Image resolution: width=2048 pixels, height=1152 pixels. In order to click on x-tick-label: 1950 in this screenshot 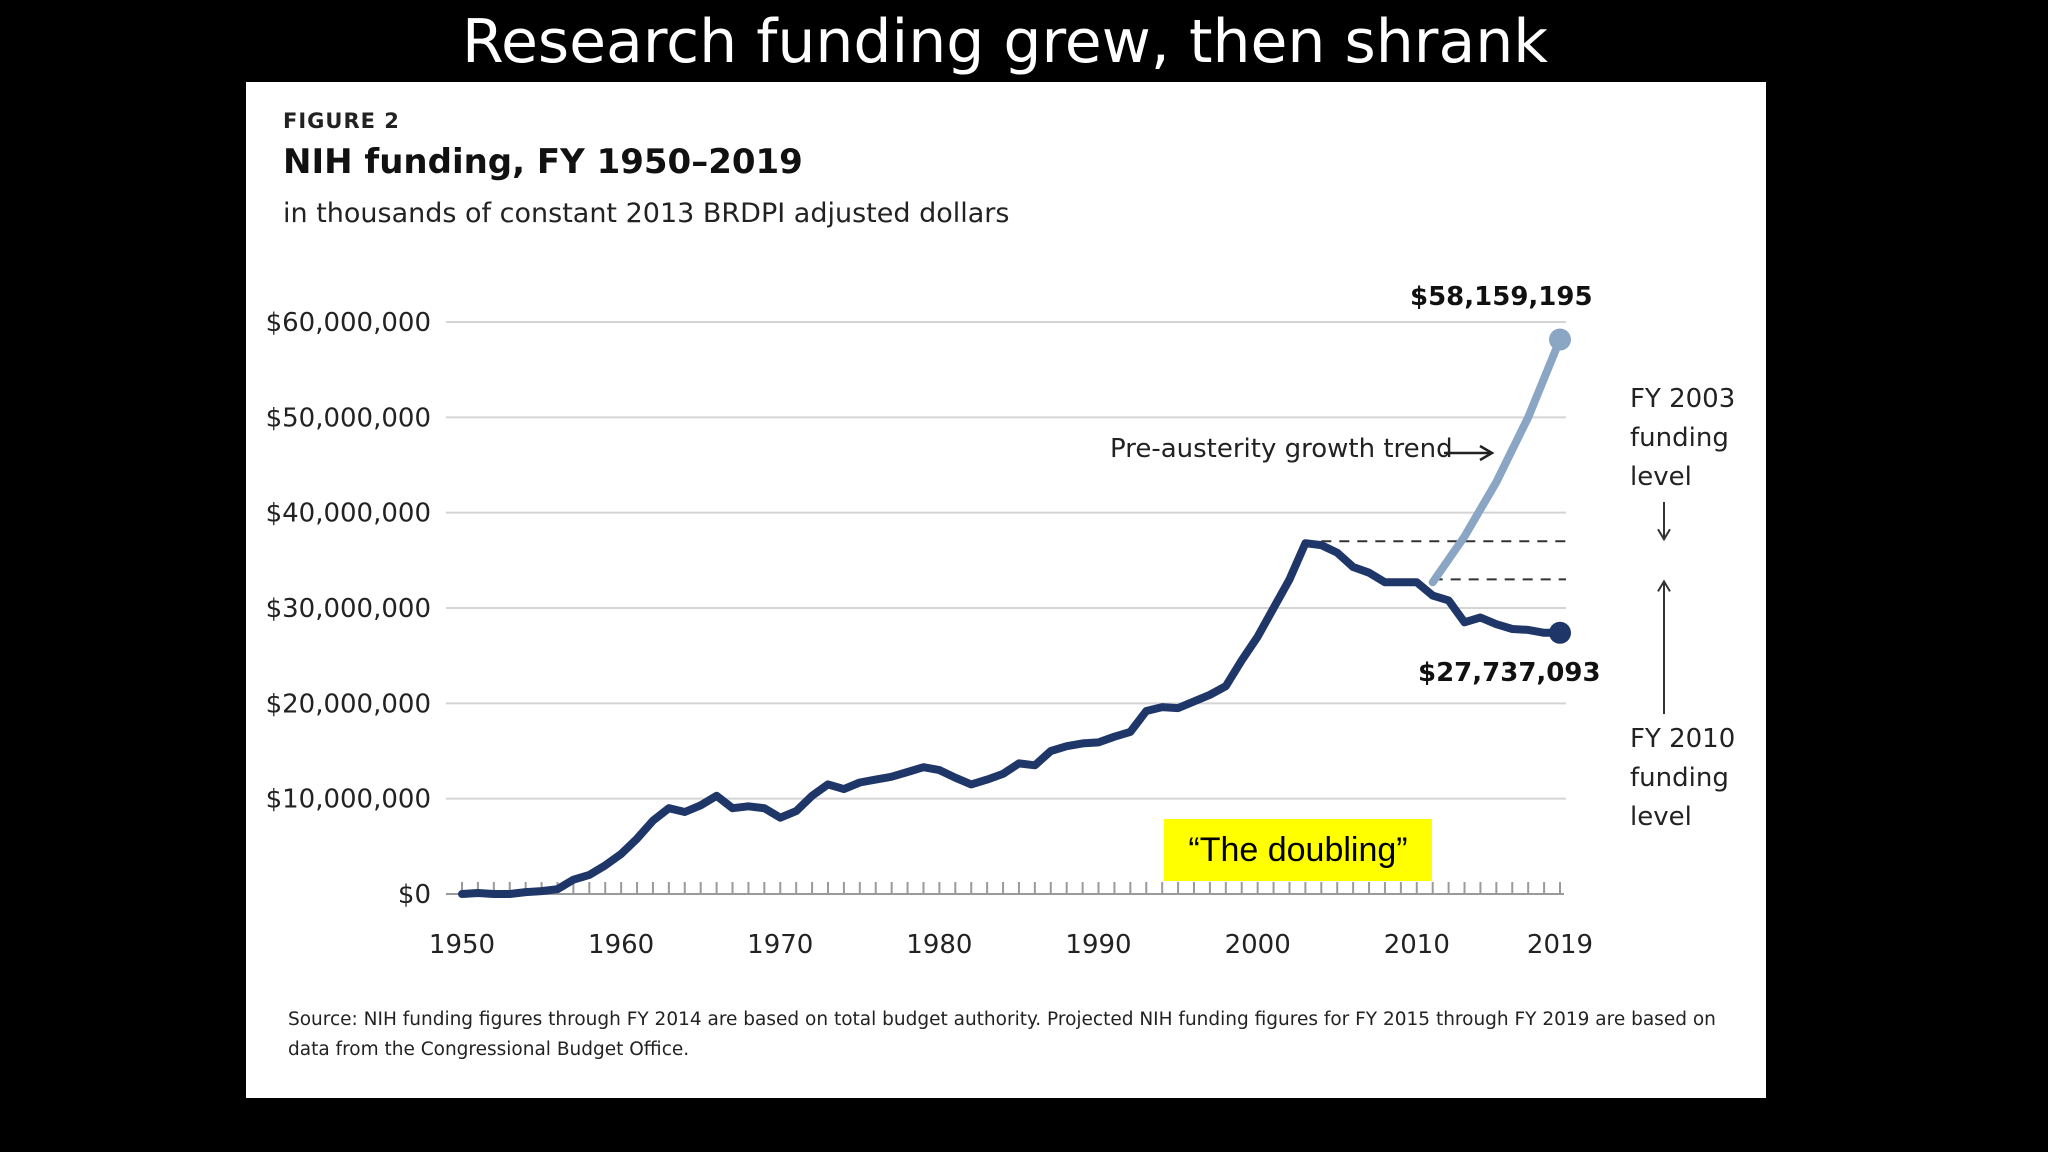, I will do `click(462, 945)`.